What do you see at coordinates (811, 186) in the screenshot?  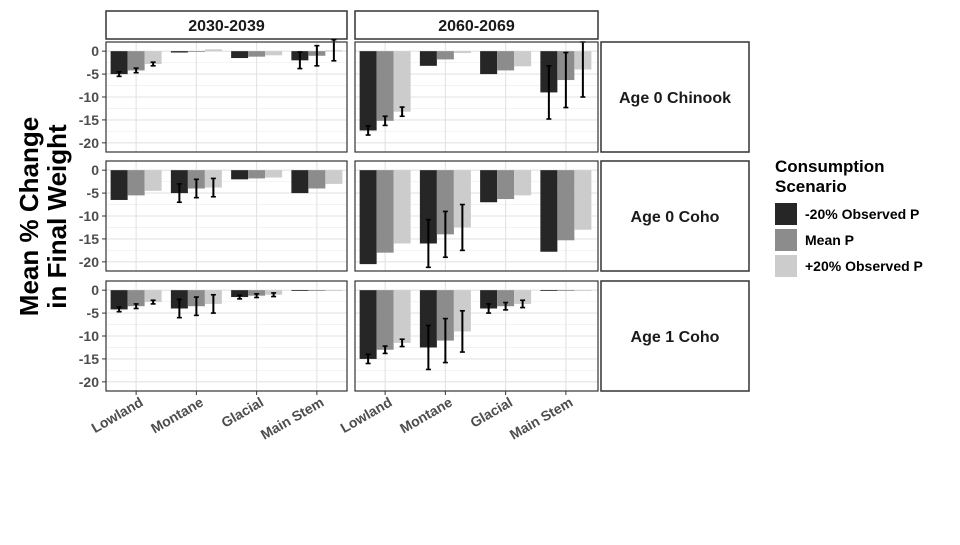 I see `legend-title-line2: Scenario` at bounding box center [811, 186].